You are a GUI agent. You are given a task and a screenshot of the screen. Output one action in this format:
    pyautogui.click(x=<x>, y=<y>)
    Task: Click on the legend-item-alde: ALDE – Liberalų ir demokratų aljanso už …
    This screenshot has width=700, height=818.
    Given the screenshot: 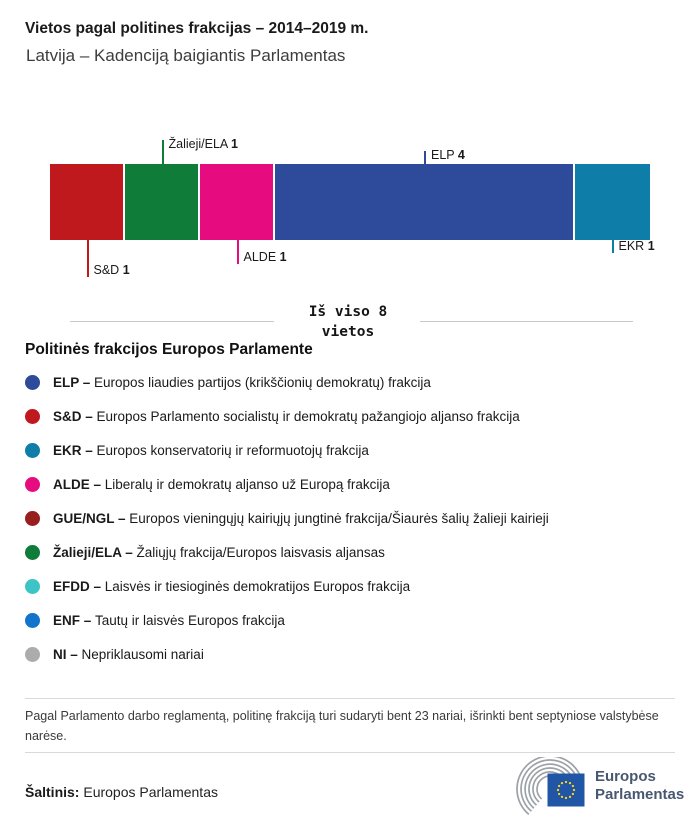 What is the action you would take?
    pyautogui.click(x=356, y=484)
    